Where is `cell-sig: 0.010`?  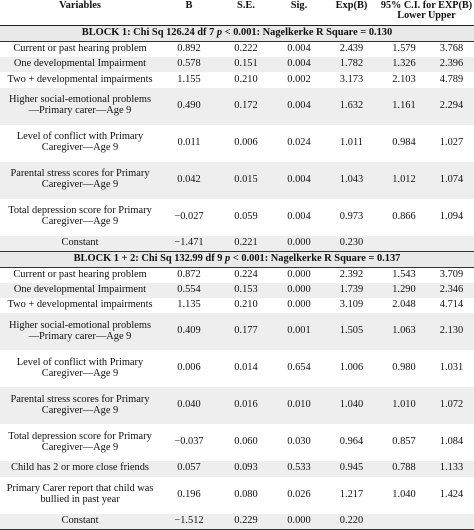 cell-sig: 0.010 is located at coordinates (299, 406).